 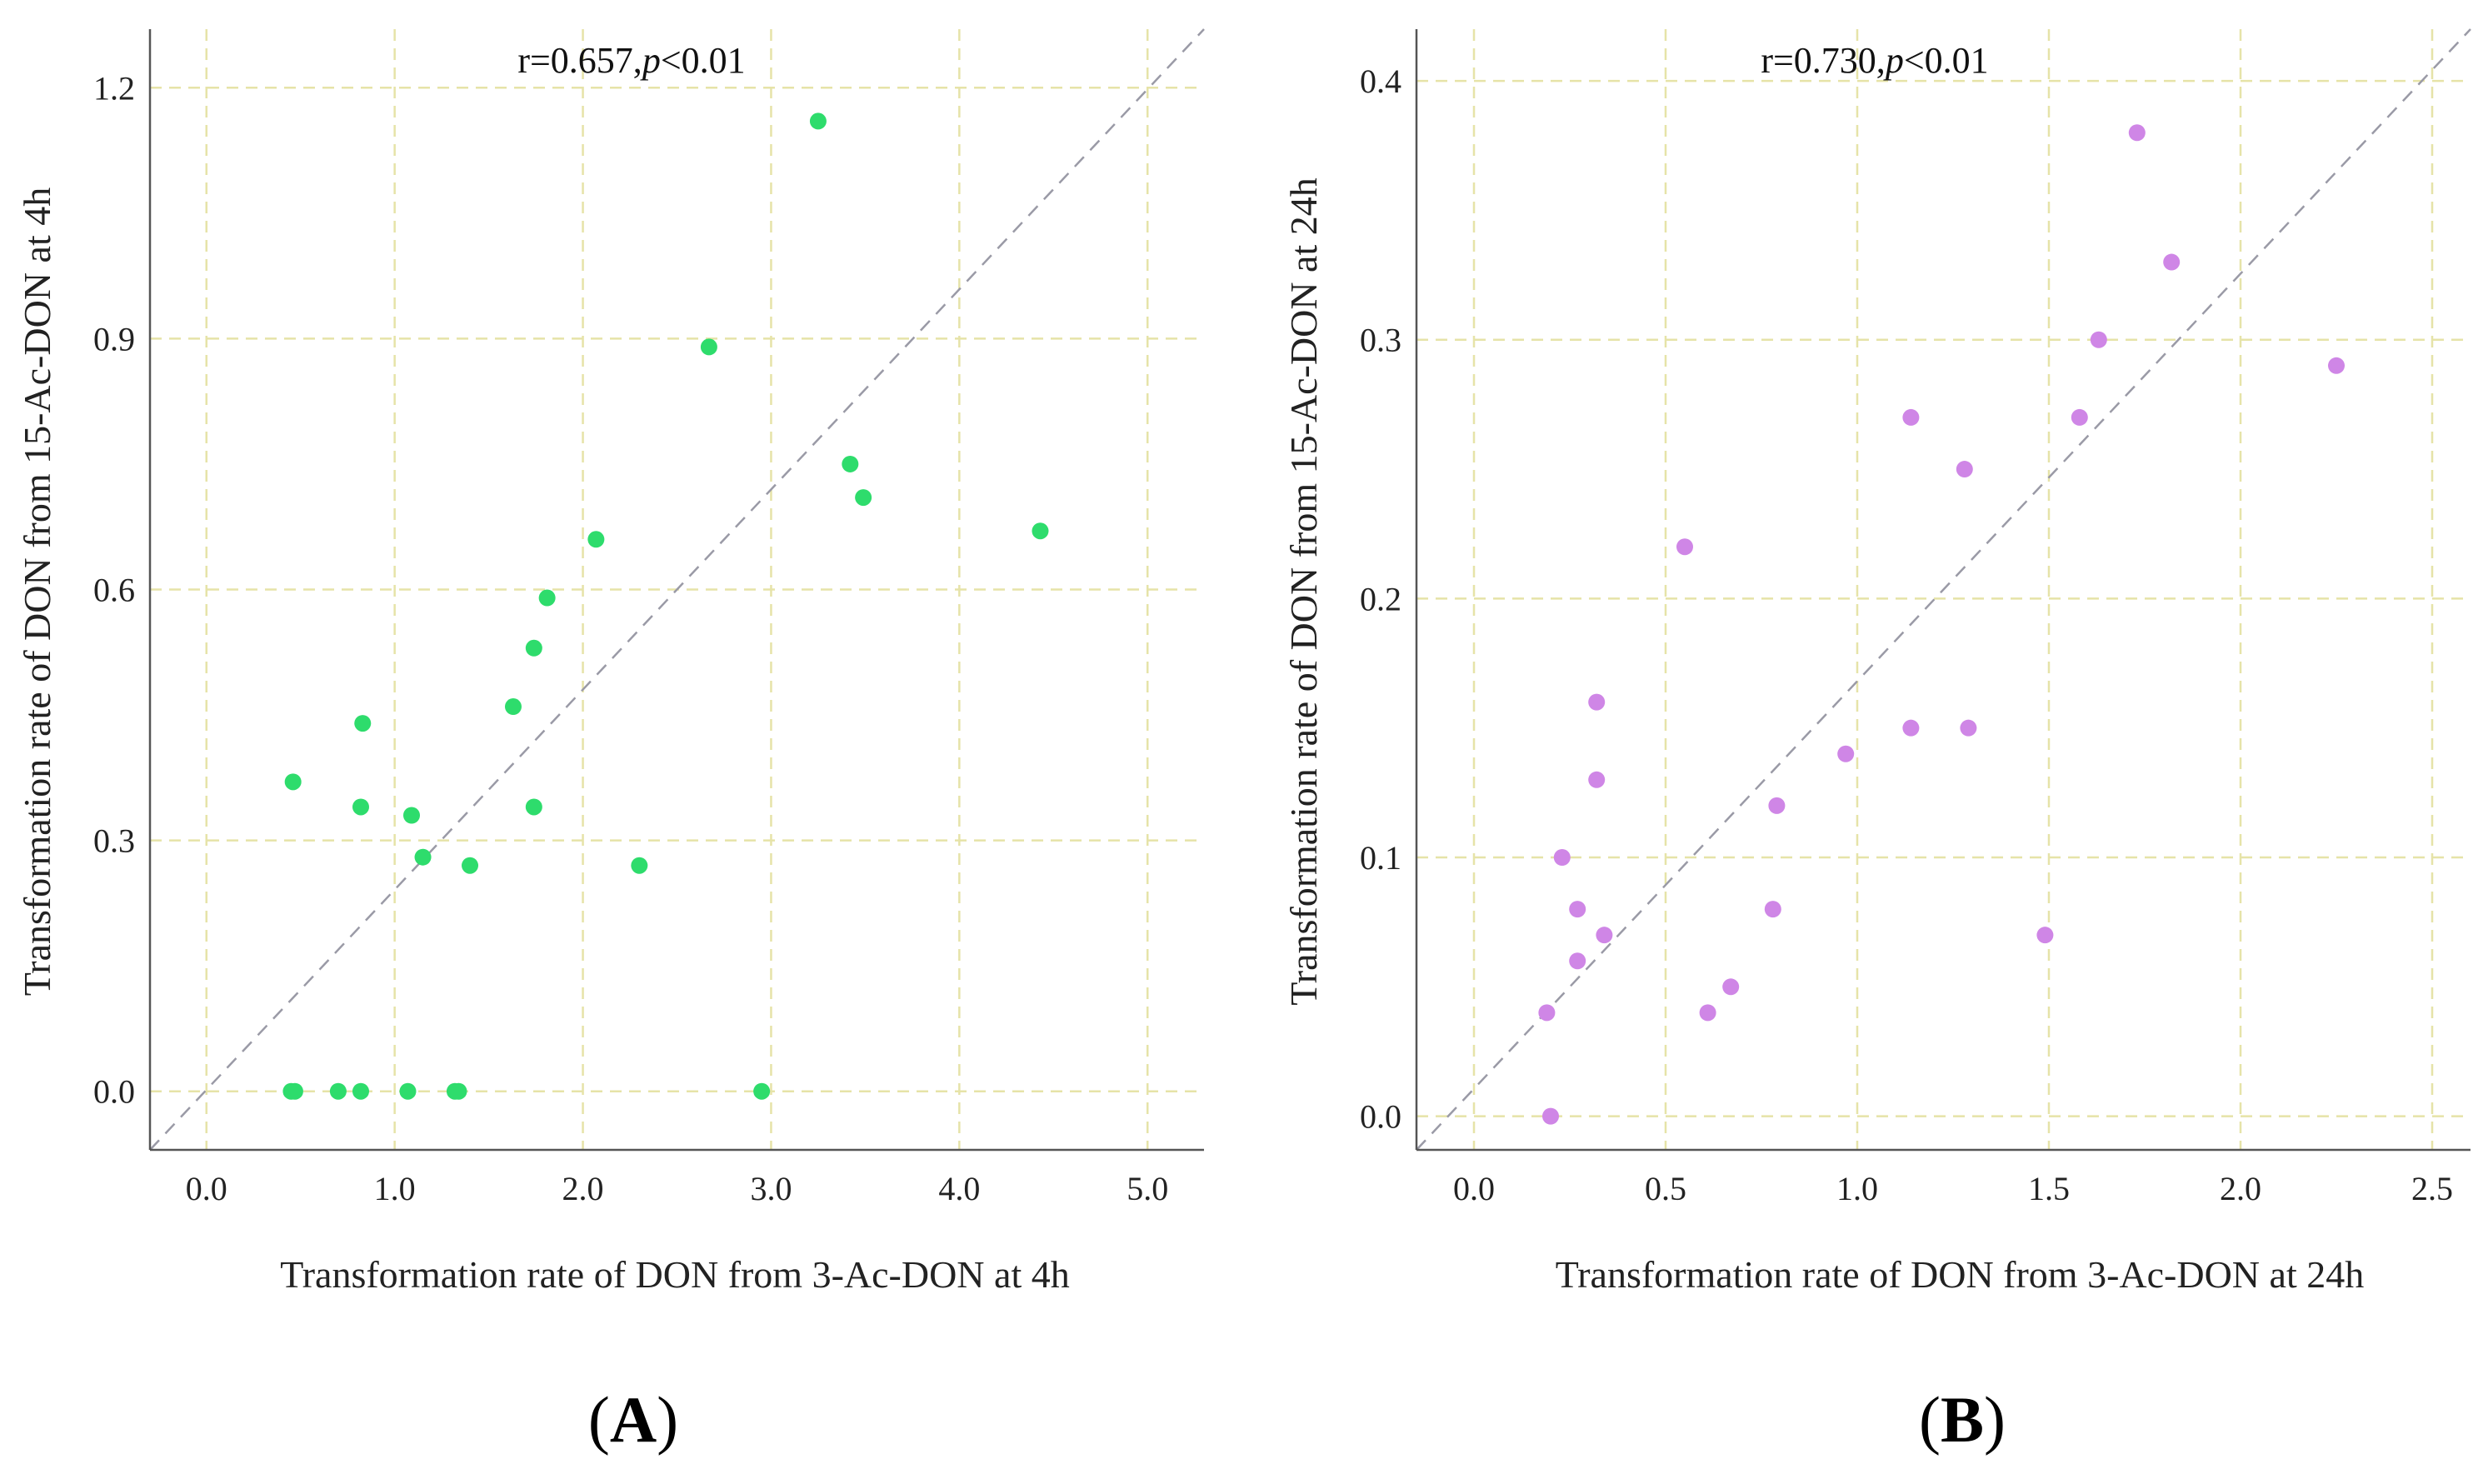 I want to click on panel-a-y-tick-label: 0.3, so click(x=114, y=841).